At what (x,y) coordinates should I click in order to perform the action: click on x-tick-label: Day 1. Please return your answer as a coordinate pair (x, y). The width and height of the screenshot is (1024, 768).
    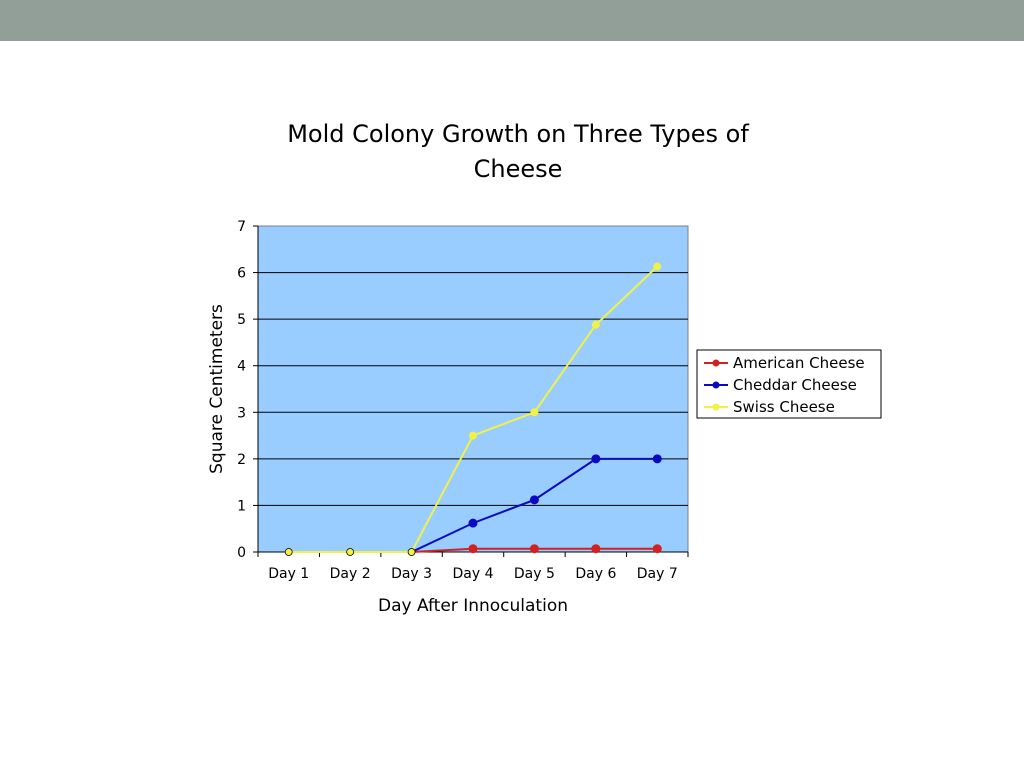
    Looking at the image, I should click on (288, 574).